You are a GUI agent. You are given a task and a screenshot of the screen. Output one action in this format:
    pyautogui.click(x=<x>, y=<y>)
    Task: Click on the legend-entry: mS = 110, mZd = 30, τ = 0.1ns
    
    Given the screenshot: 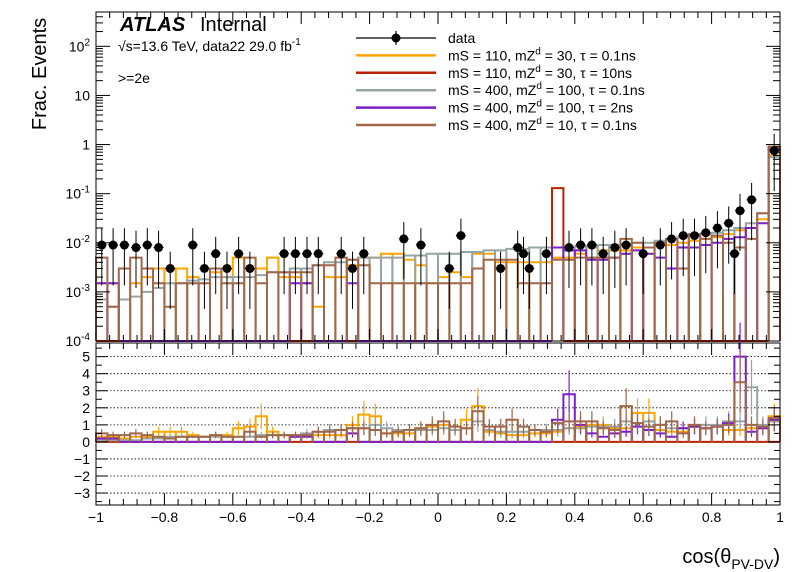 What is the action you would take?
    pyautogui.click(x=496, y=54)
    